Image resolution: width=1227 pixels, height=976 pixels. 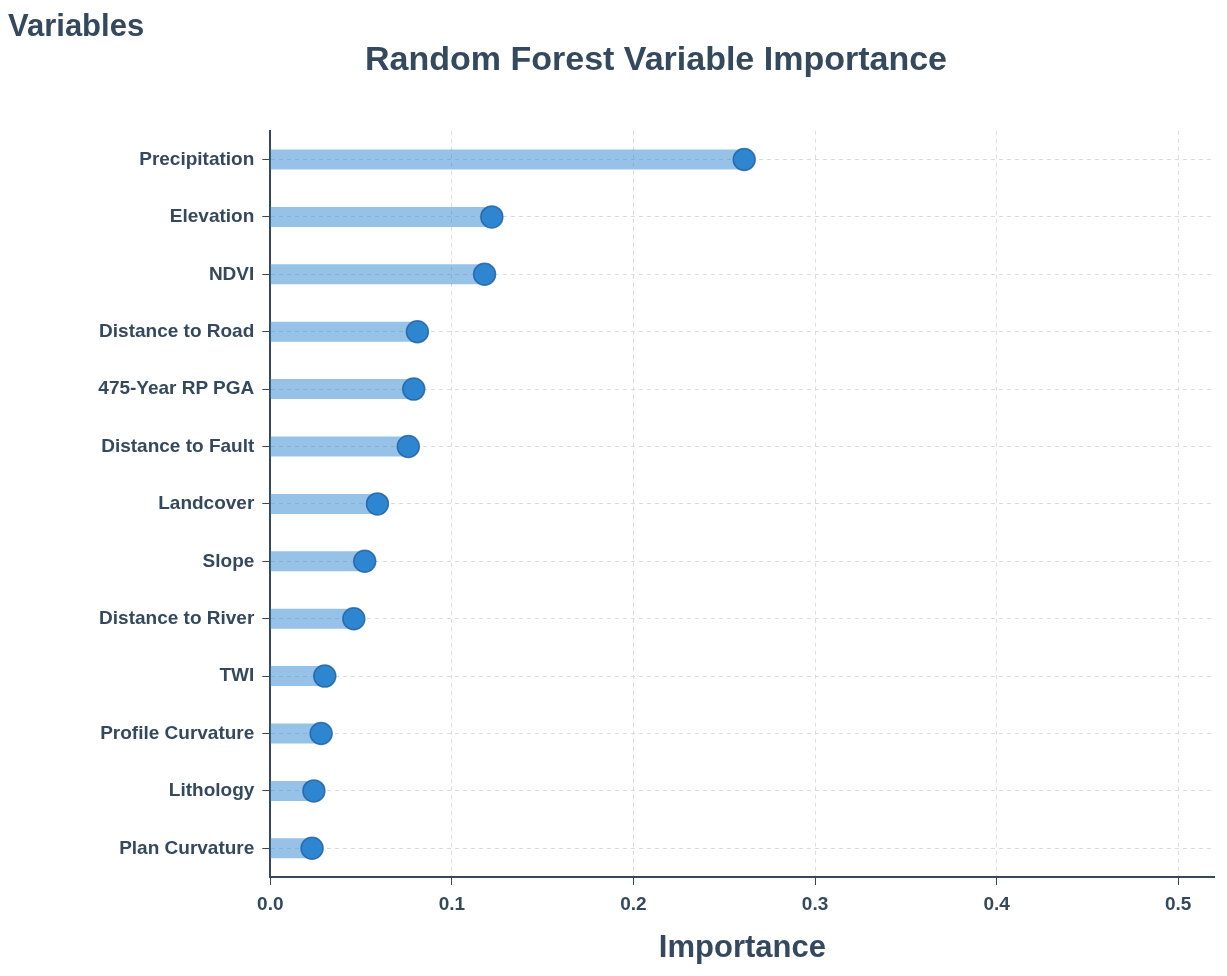 What do you see at coordinates (206, 503) in the screenshot?
I see `y-tick-label: Landcover` at bounding box center [206, 503].